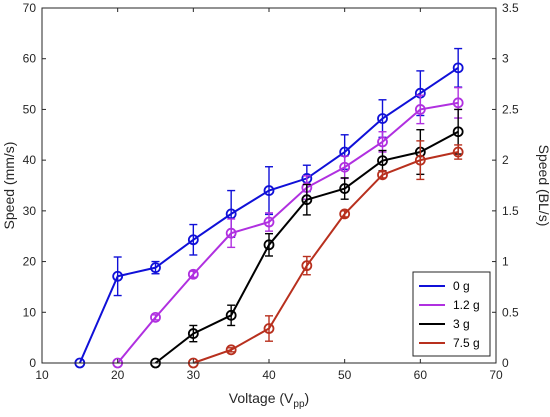 The height and width of the screenshot is (417, 550). Describe the element at coordinates (30, 312) in the screenshot. I see `y-tick-label: 10` at that location.